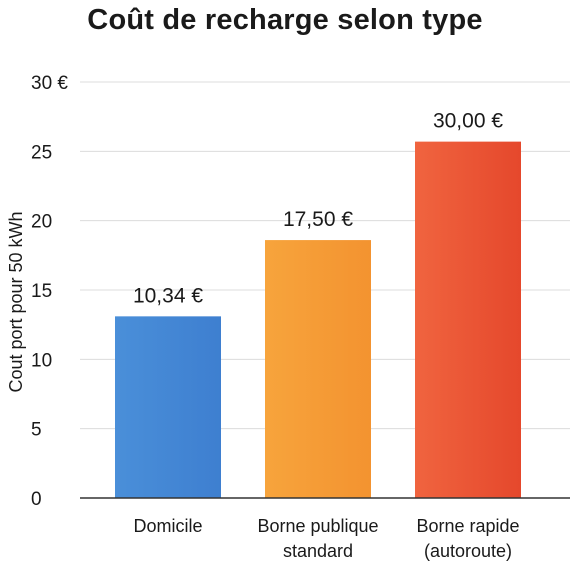  Describe the element at coordinates (318, 219) in the screenshot. I see `data-label: 17,50 €` at that location.